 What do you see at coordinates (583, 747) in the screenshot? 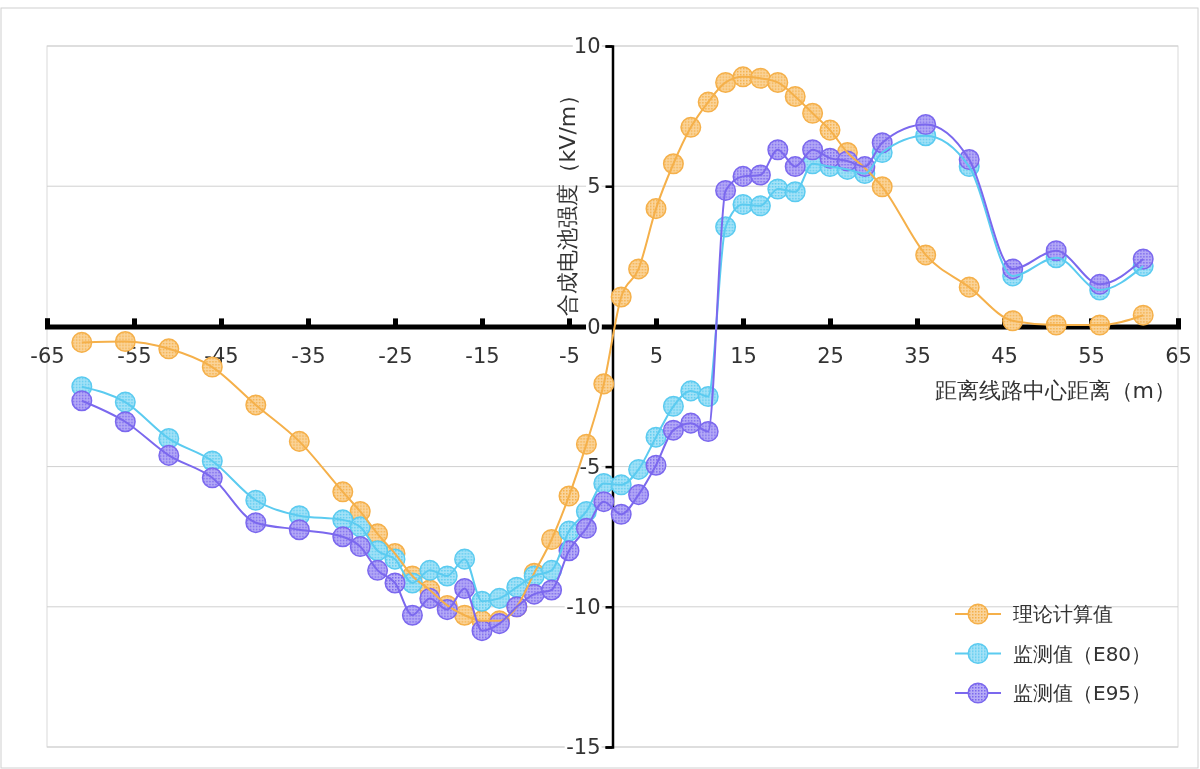
I see `y-tick-label: -15` at bounding box center [583, 747].